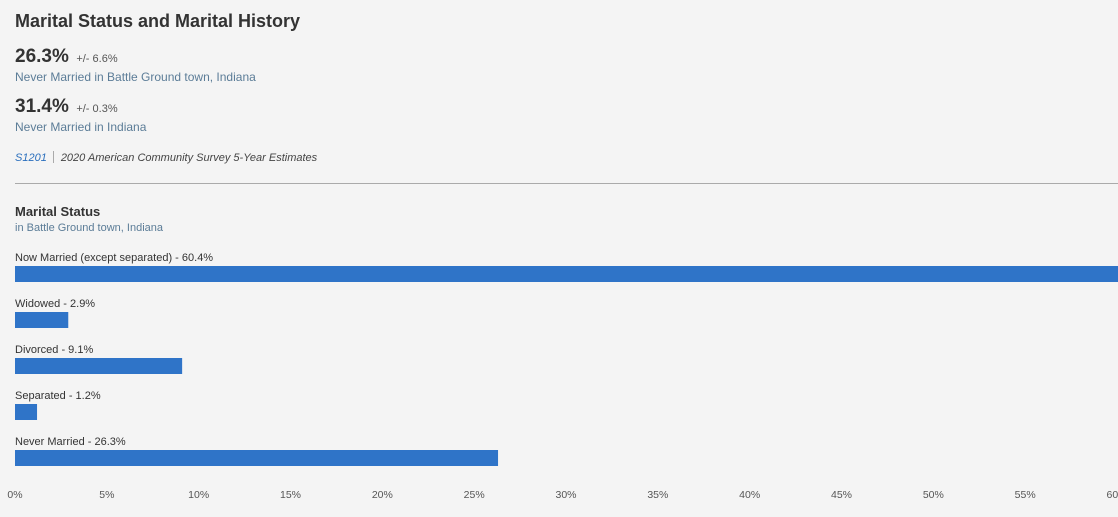 This screenshot has height=517, width=1118. I want to click on section-title: Marital Status and Marital History, so click(158, 21).